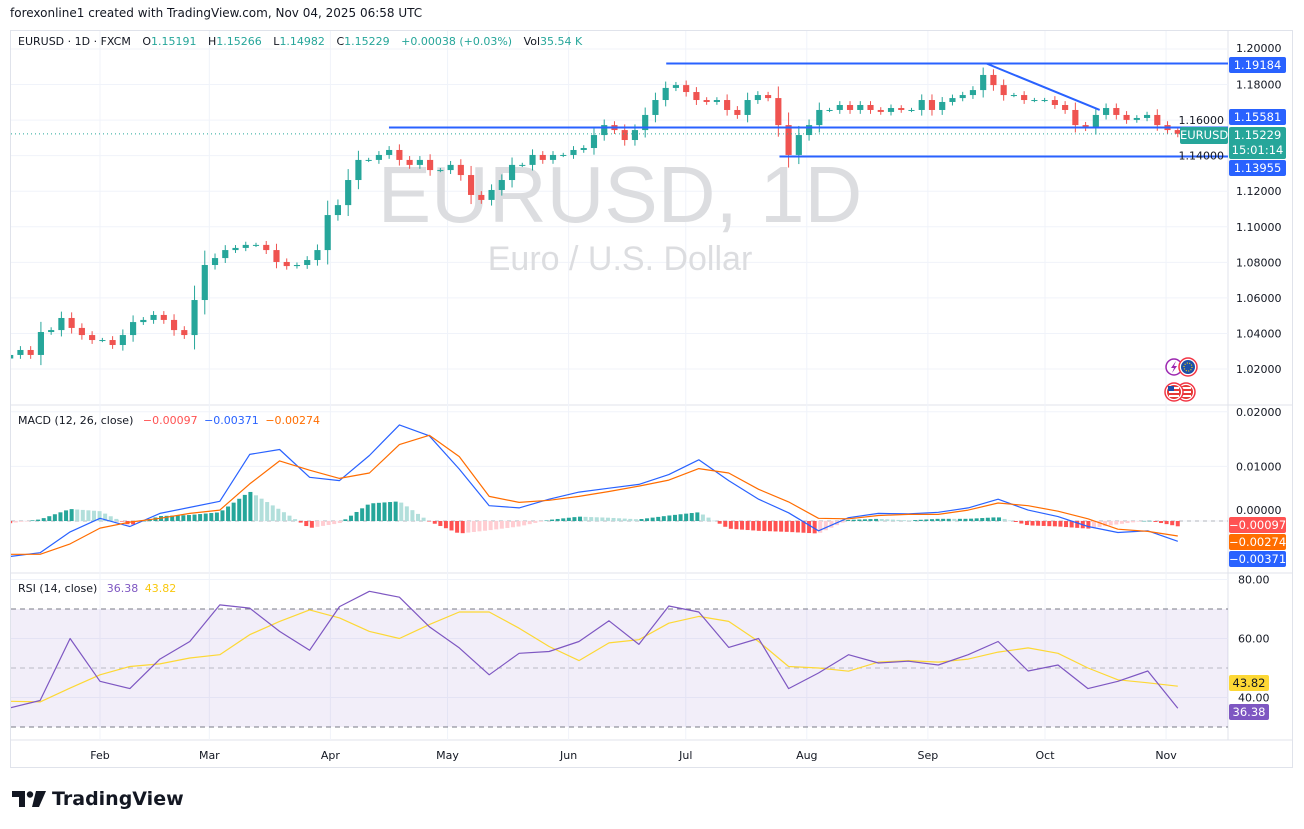 Image resolution: width=1304 pixels, height=829 pixels. I want to click on event-icons, so click(1181, 379).